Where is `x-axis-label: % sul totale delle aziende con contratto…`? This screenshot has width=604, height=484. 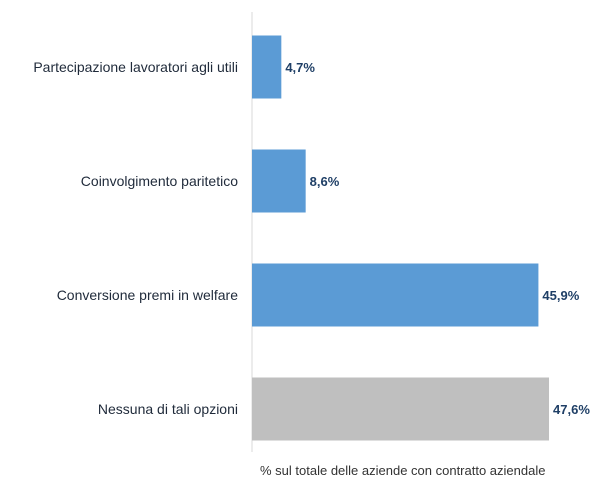 x-axis-label: % sul totale delle aziende con contratto… is located at coordinates (402, 470).